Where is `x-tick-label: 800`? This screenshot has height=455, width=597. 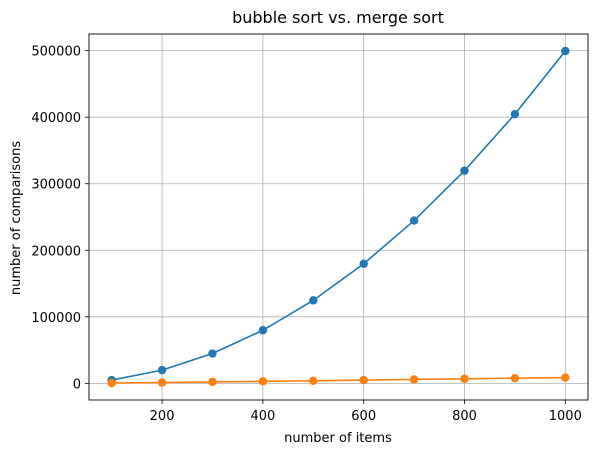 x-tick-label: 800 is located at coordinates (464, 416).